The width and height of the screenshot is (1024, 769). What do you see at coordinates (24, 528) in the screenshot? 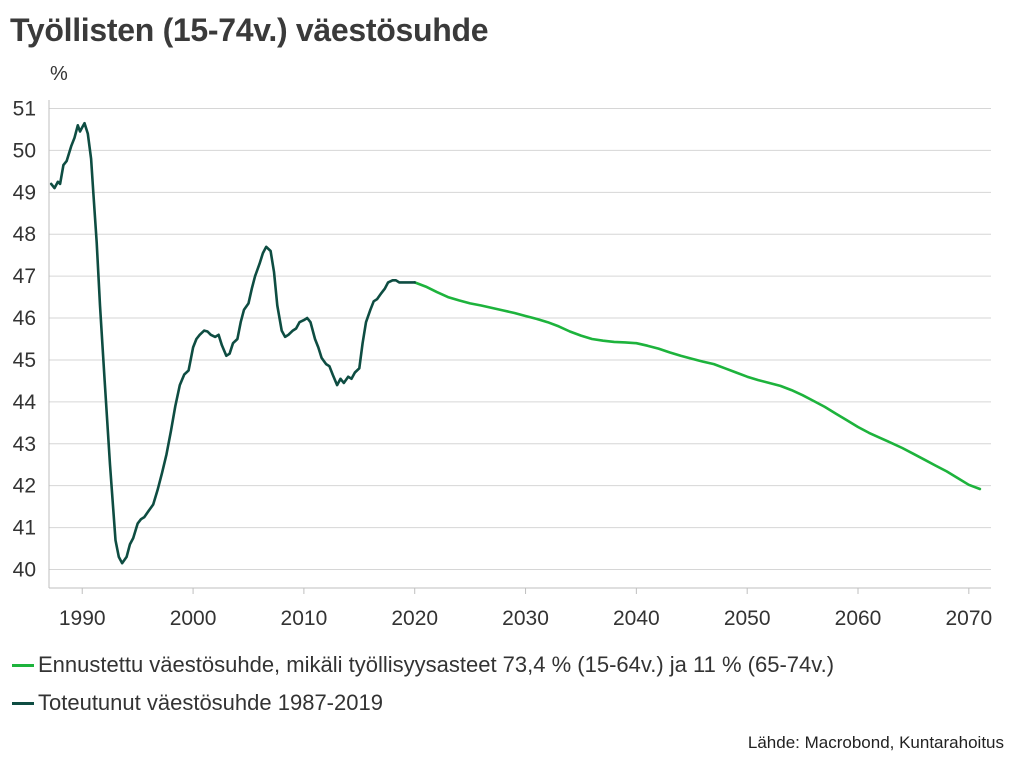
I see `y-tick-label: 41` at bounding box center [24, 528].